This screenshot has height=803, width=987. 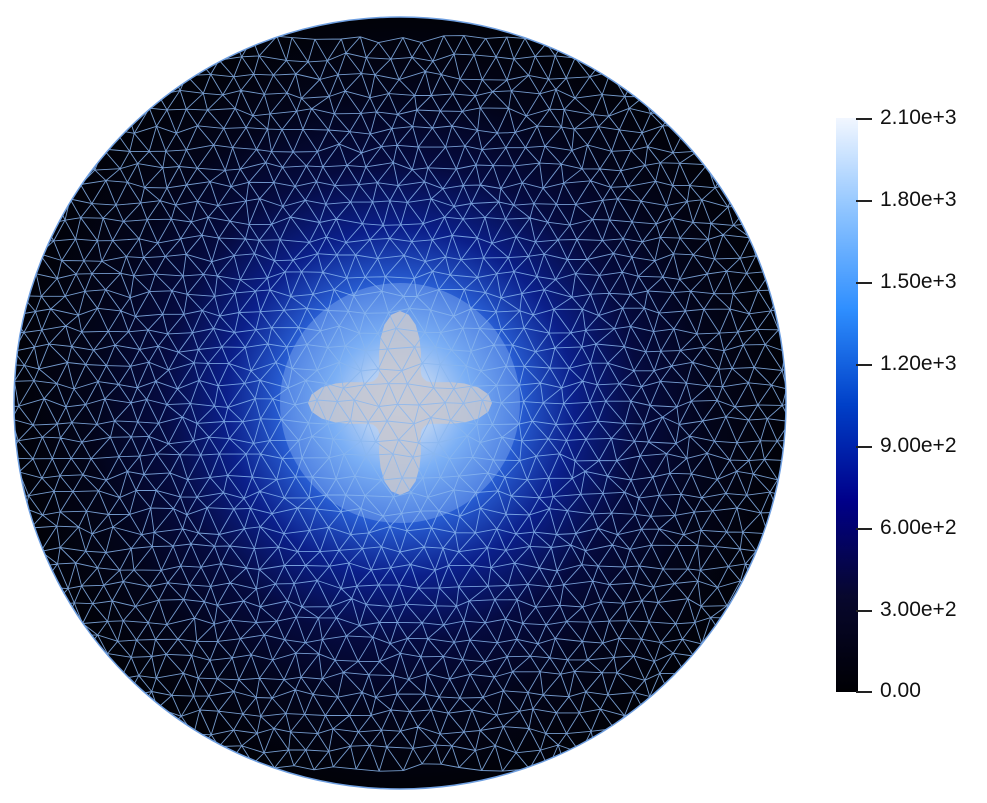 I want to click on peak-star, so click(x=400, y=403).